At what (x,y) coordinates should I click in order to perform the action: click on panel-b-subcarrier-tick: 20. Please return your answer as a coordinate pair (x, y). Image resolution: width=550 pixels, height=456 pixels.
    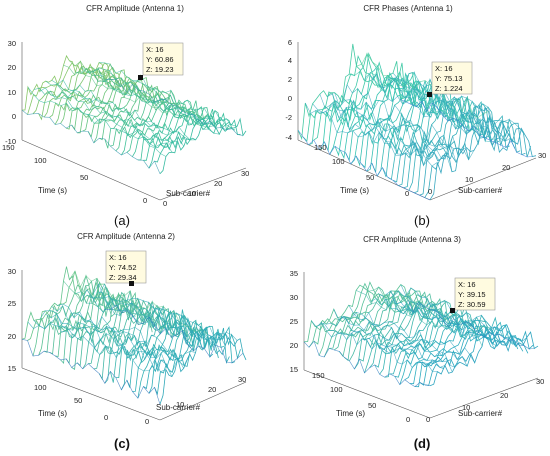
    Looking at the image, I should click on (506, 167).